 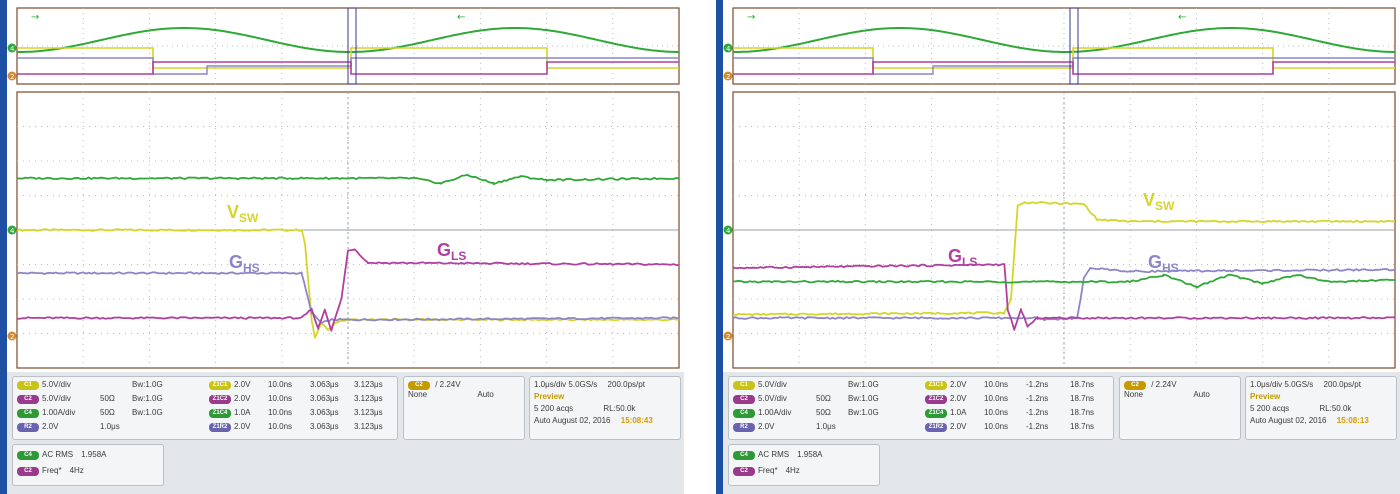 I want to click on zoom-row: Z1C4 1.0A 10.0ns -1.2ns 18.7ns, so click(x=1013, y=413).